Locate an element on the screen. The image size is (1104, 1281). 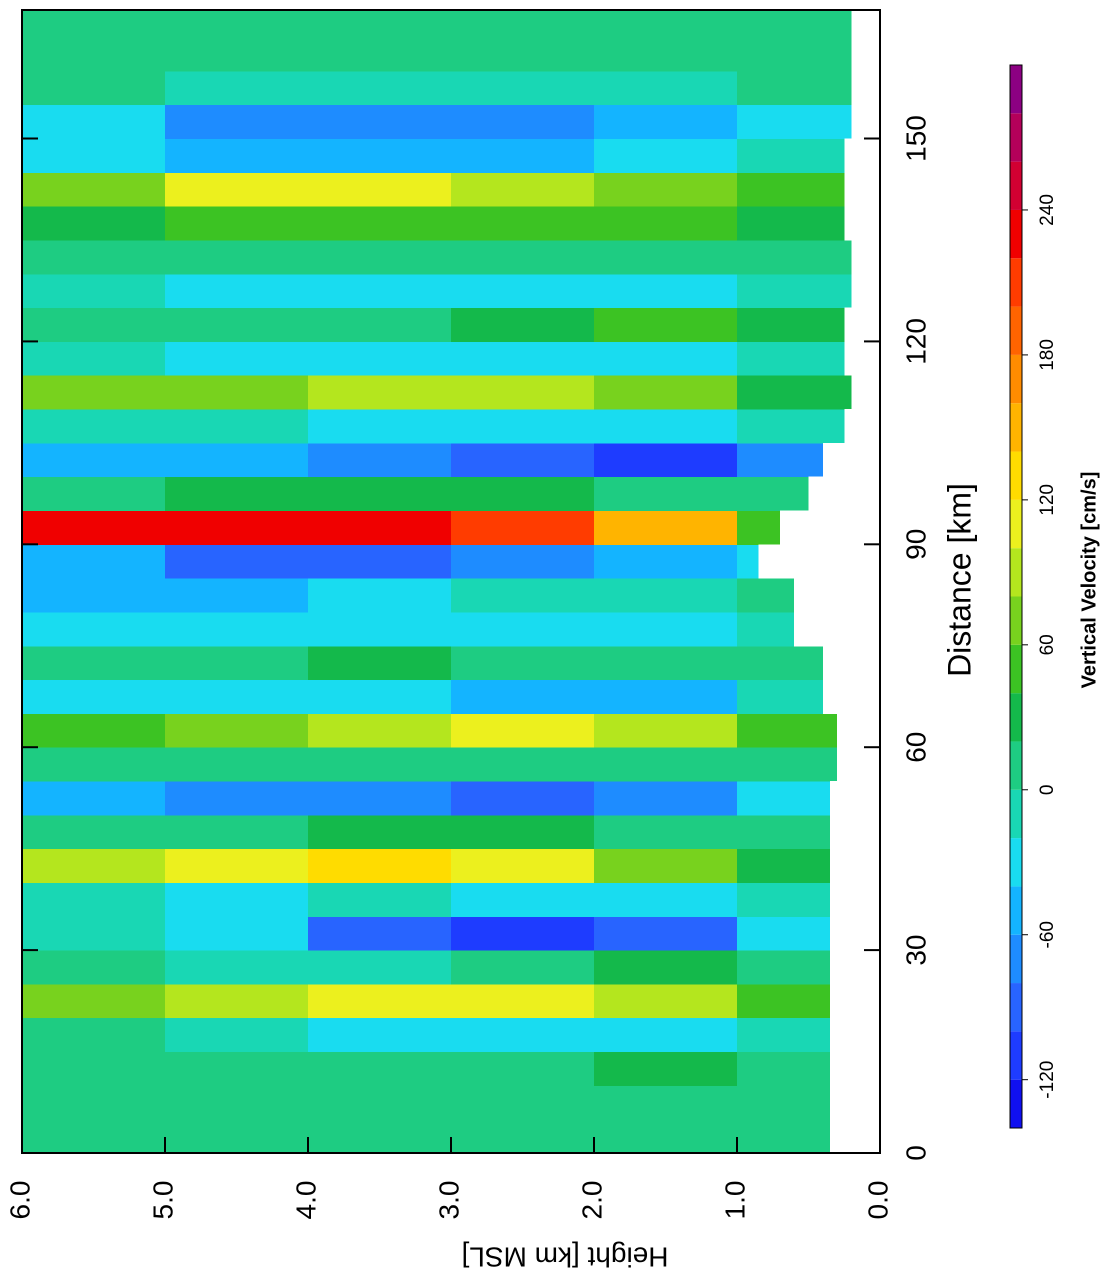
colorbar-tick-label: -120 is located at coordinates (1047, 1080).